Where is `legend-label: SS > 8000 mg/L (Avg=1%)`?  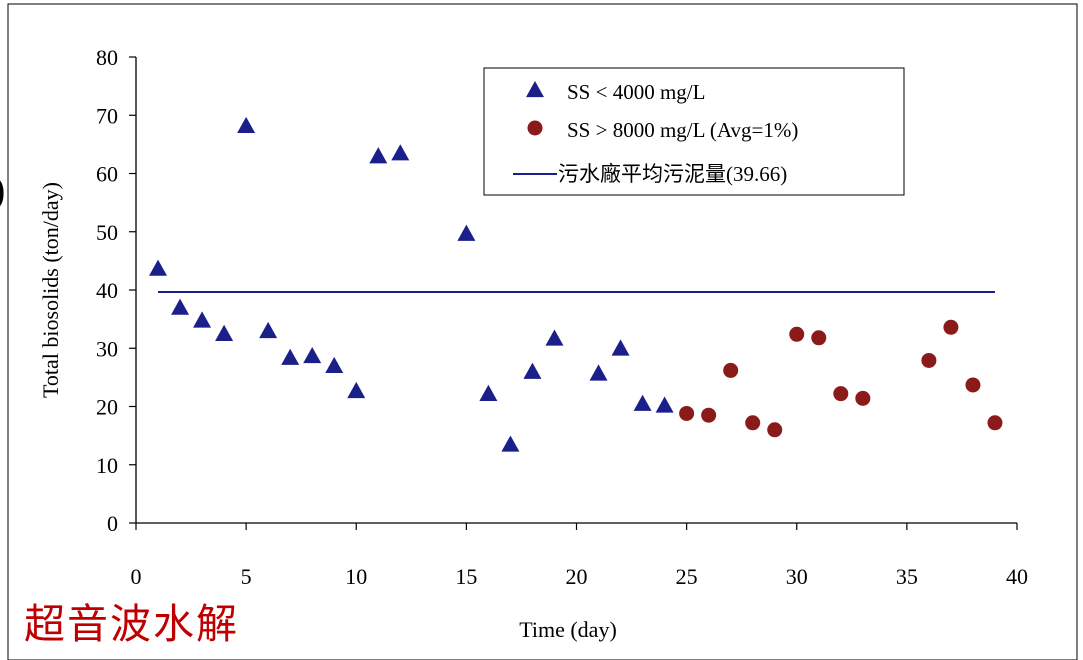 legend-label: SS > 8000 mg/L (Avg=1%) is located at coordinates (682, 130).